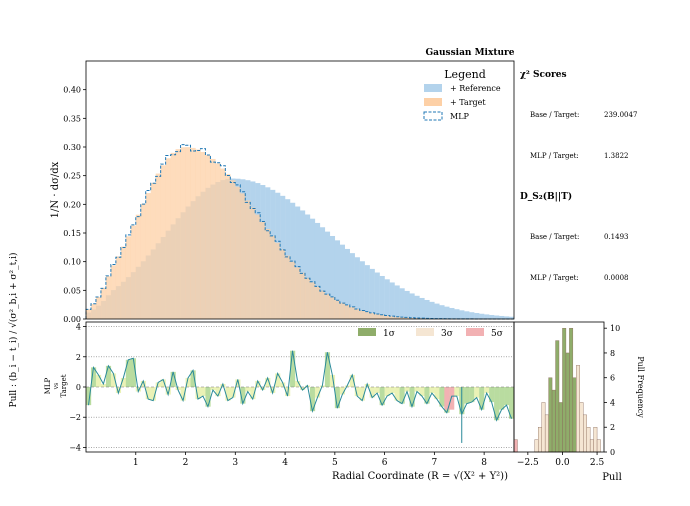 The width and height of the screenshot is (690, 506). Describe the element at coordinates (447, 334) in the screenshot. I see `sigma3-label: 3σ` at that location.